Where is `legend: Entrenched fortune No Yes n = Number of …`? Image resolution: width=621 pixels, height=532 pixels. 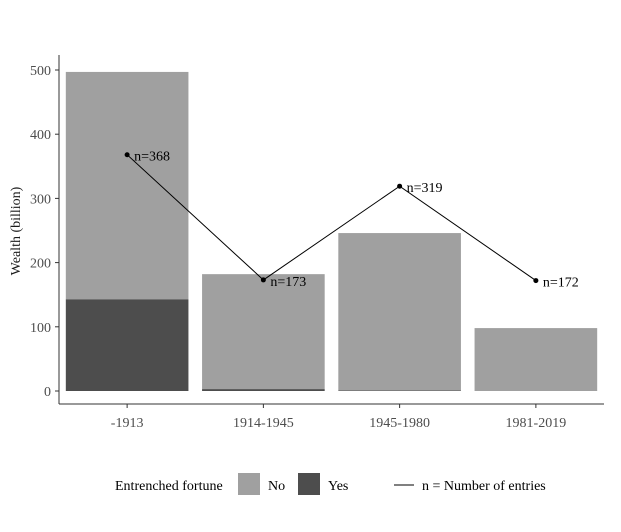
legend: Entrenched fortune No Yes n = Number of … is located at coordinates (330, 484).